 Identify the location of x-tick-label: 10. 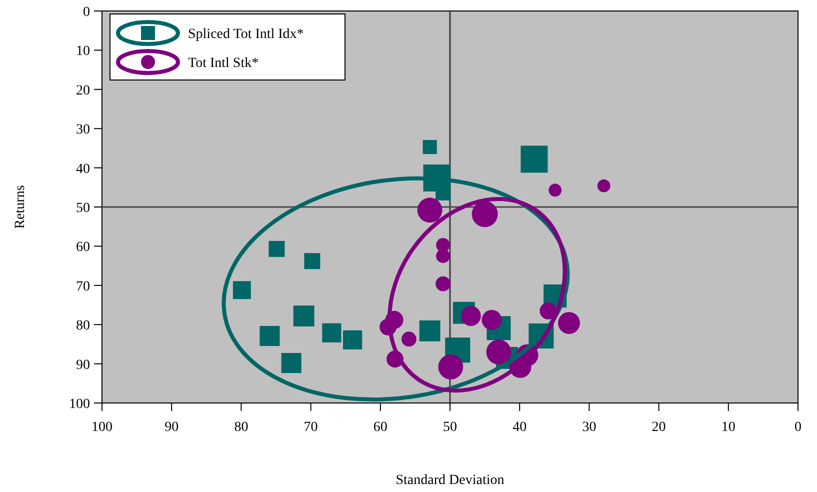
(728, 427).